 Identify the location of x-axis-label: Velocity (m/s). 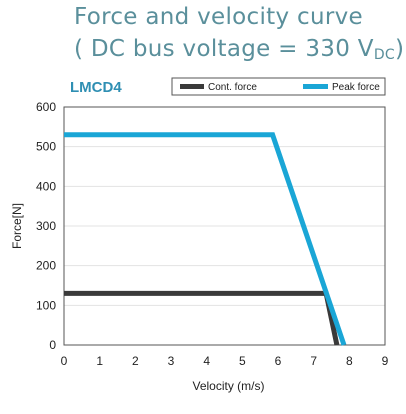
(228, 386).